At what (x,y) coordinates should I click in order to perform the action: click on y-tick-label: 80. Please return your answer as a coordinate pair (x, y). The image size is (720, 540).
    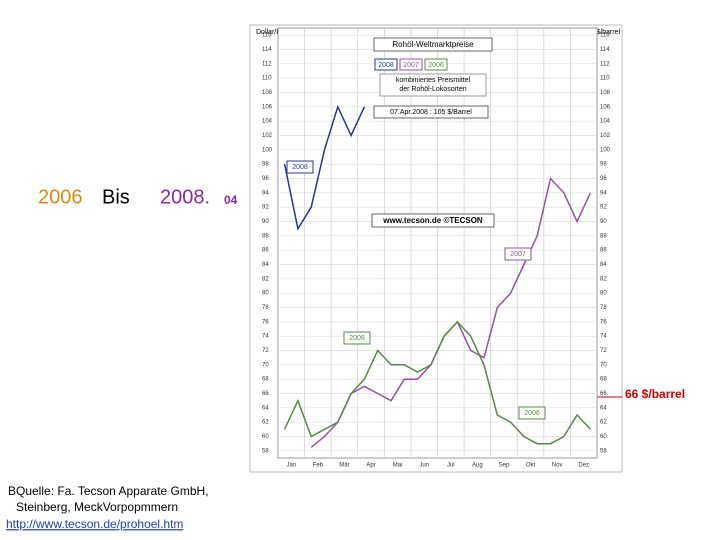
    Looking at the image, I should click on (265, 294).